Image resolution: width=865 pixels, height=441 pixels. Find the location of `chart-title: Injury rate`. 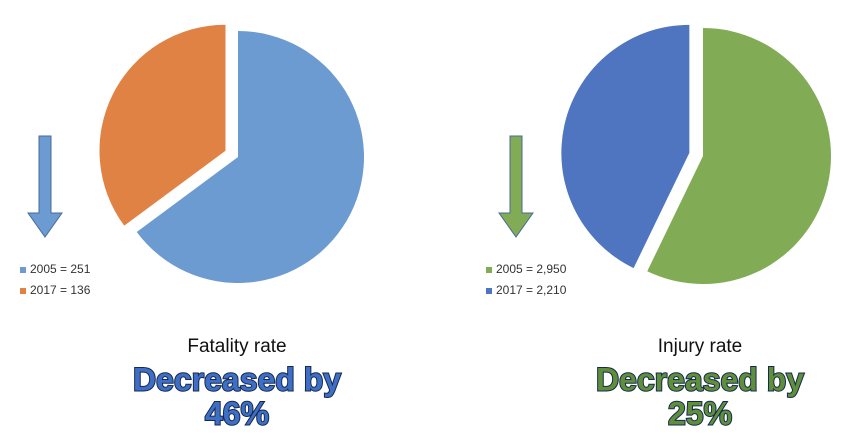

chart-title: Injury rate is located at coordinates (700, 346).